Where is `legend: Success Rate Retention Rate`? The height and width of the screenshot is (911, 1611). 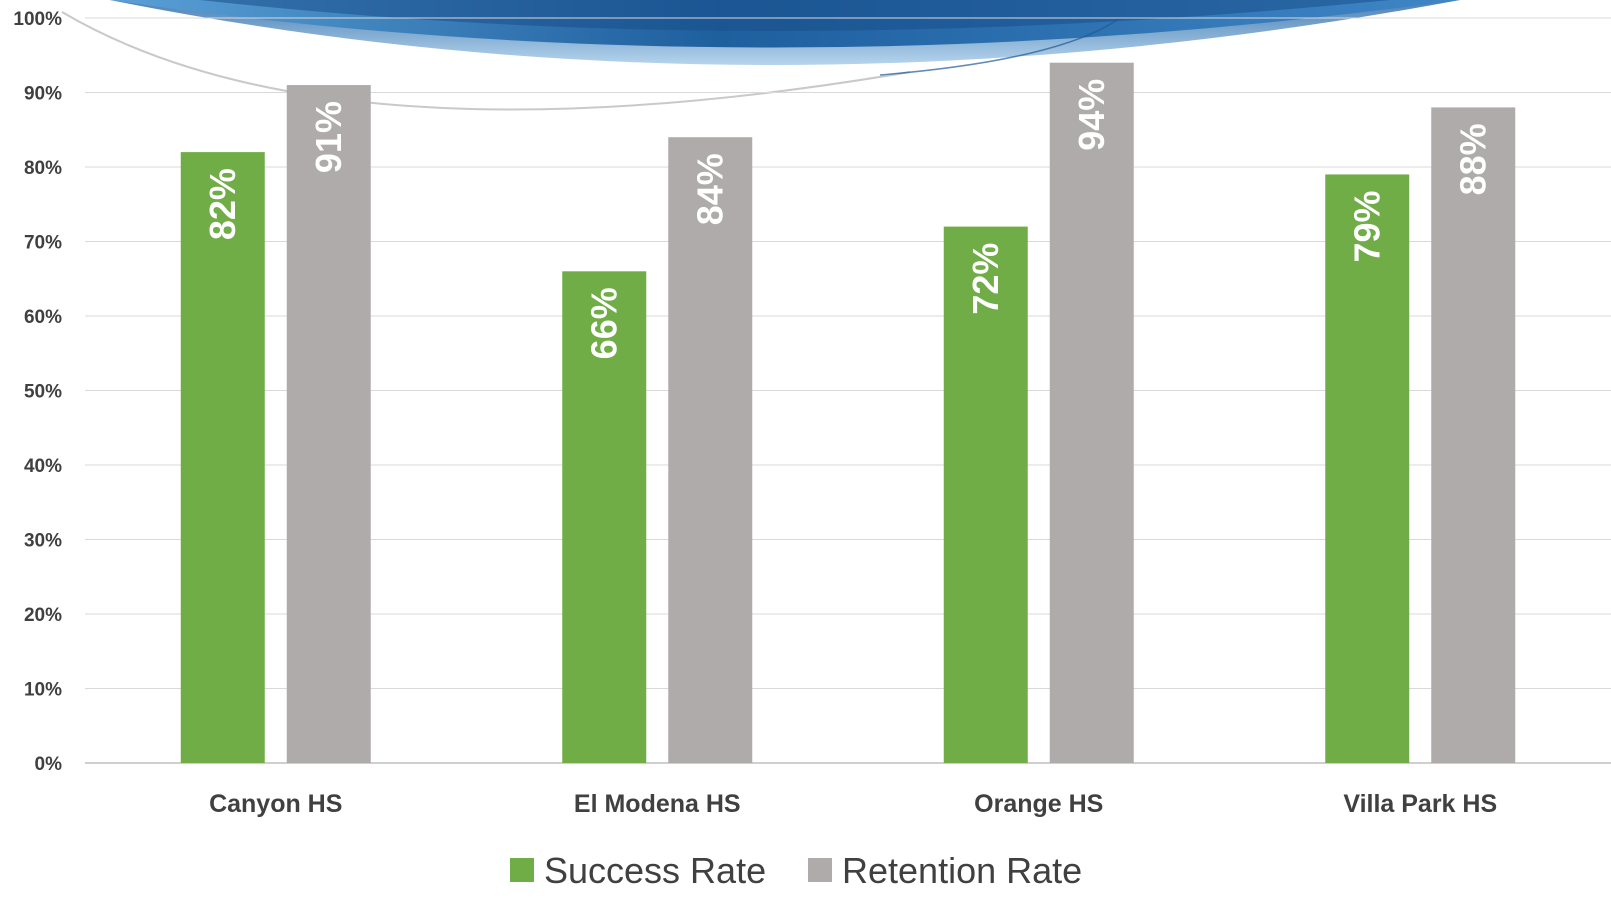 legend: Success Rate Retention Rate is located at coordinates (796, 870).